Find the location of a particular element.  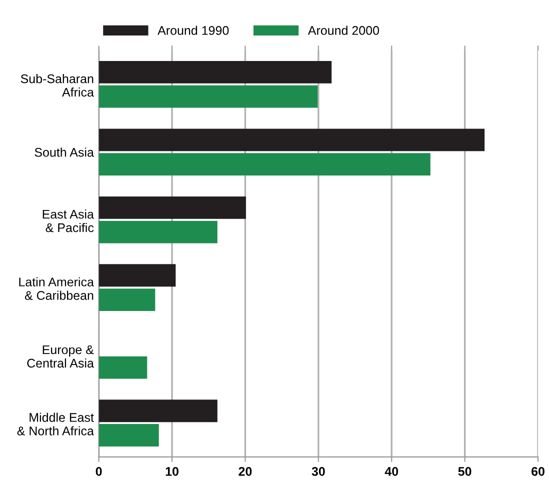

x-tick-label: 50 is located at coordinates (465, 471).